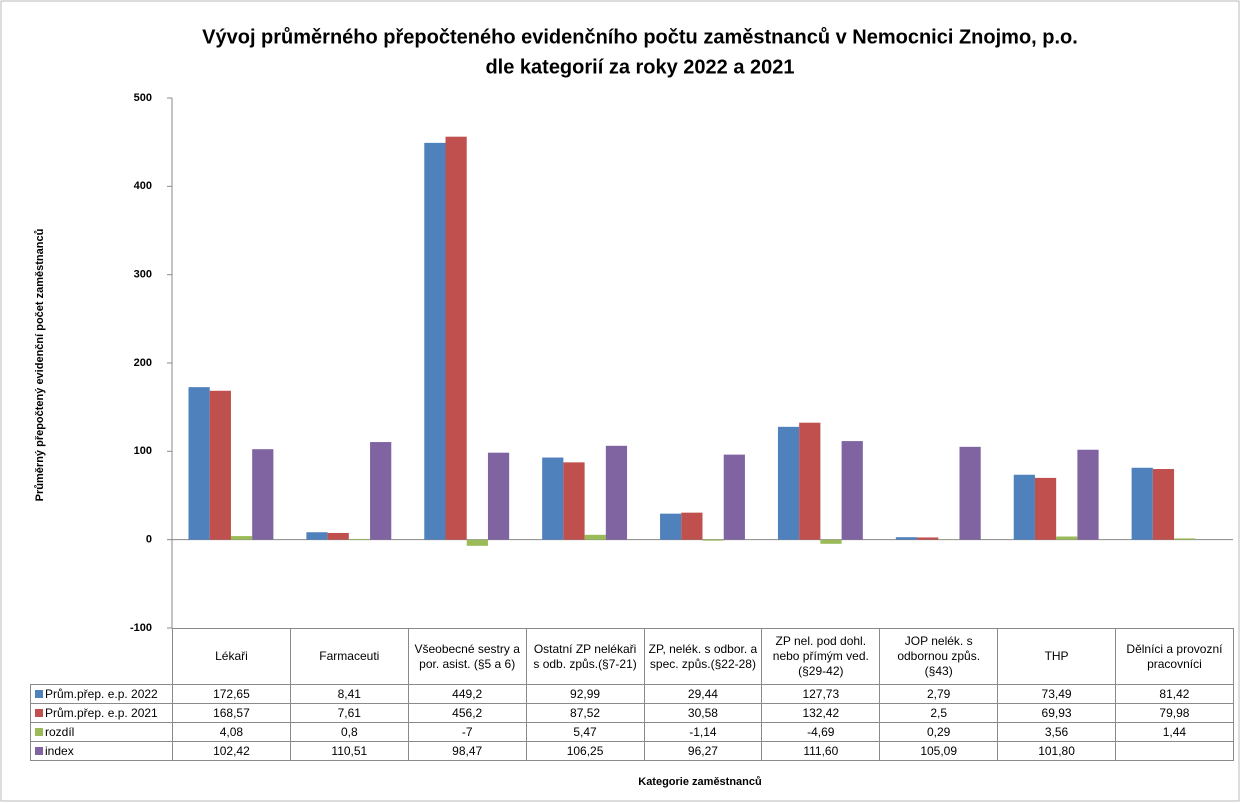 Image resolution: width=1241 pixels, height=803 pixels. What do you see at coordinates (1174, 713) in the screenshot?
I see `value-cell: 79,98` at bounding box center [1174, 713].